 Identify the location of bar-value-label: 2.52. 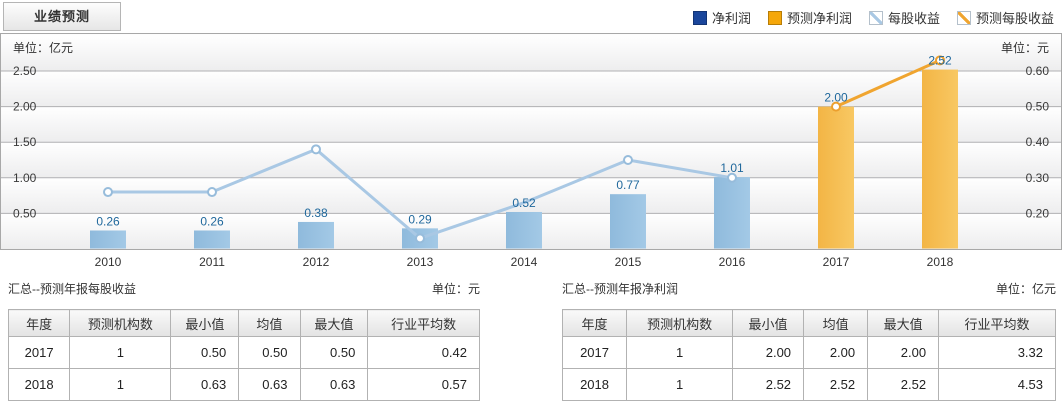
(940, 61).